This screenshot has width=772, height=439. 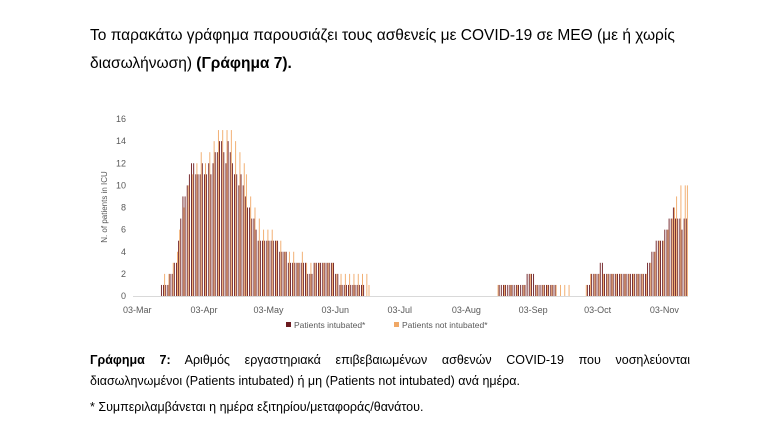 What do you see at coordinates (665, 310) in the screenshot?
I see `x-tick-label: 03-Nov` at bounding box center [665, 310].